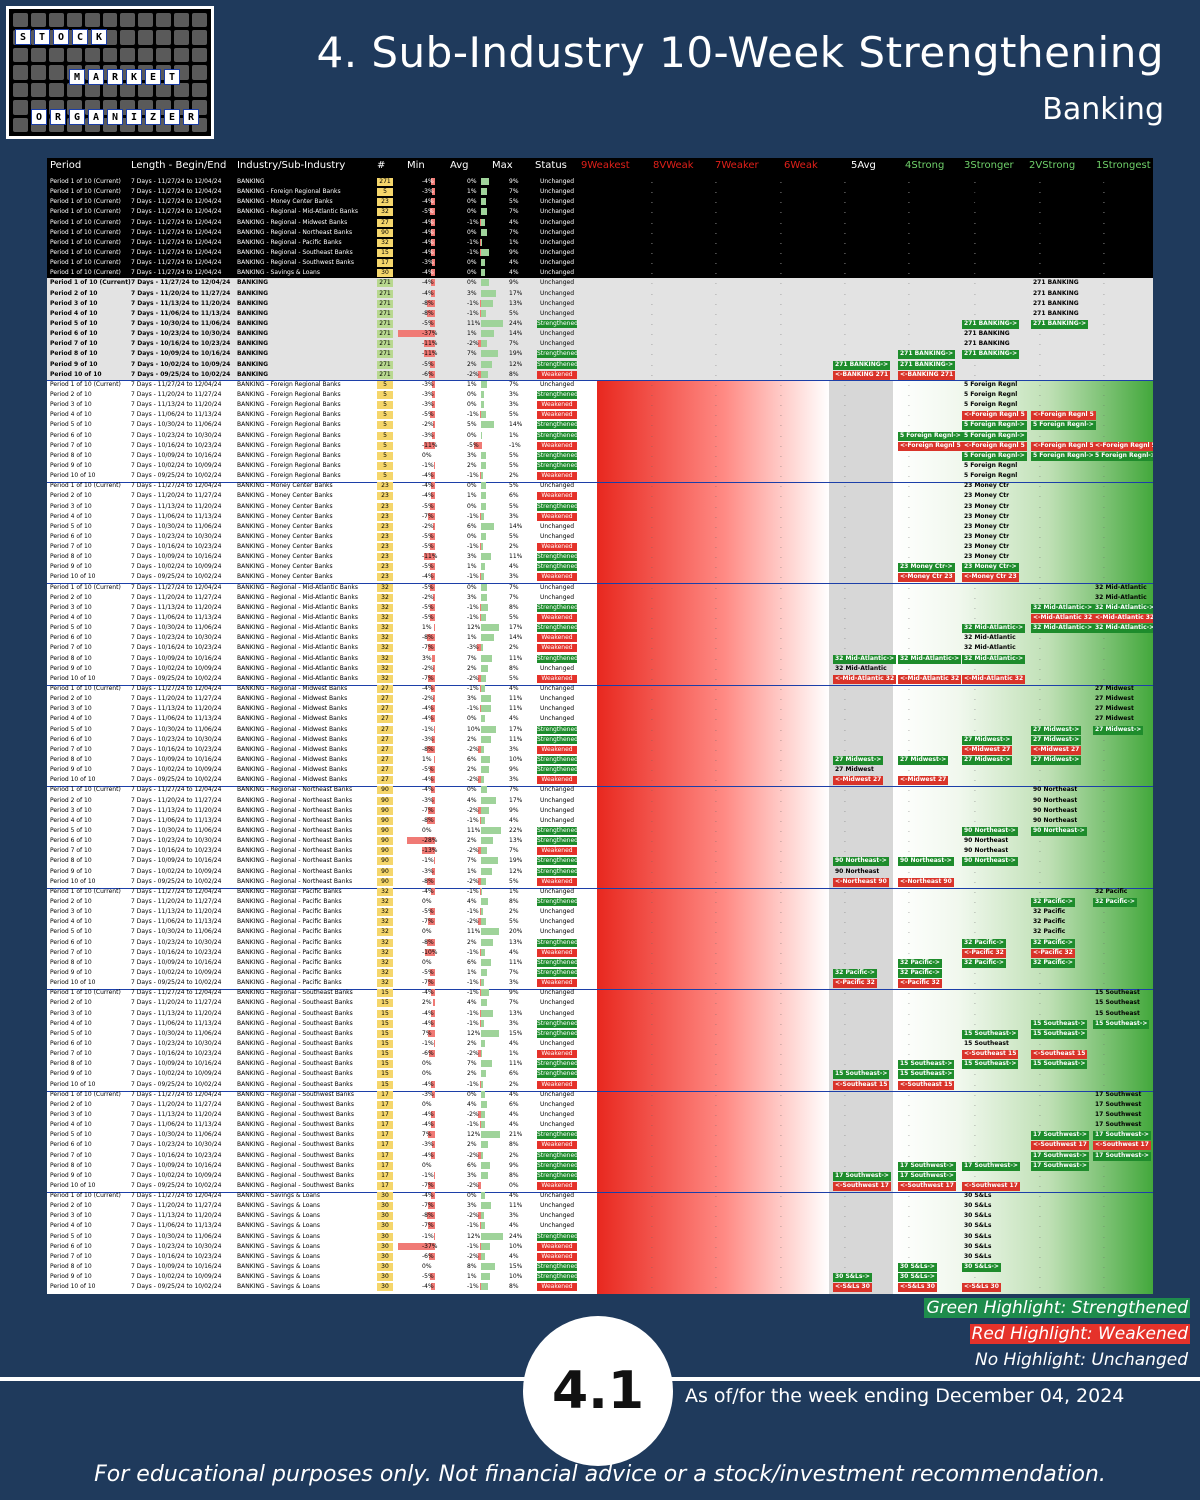 This screenshot has width=1200, height=1500. I want to click on avg-cell: 1%, so click(472, 496).